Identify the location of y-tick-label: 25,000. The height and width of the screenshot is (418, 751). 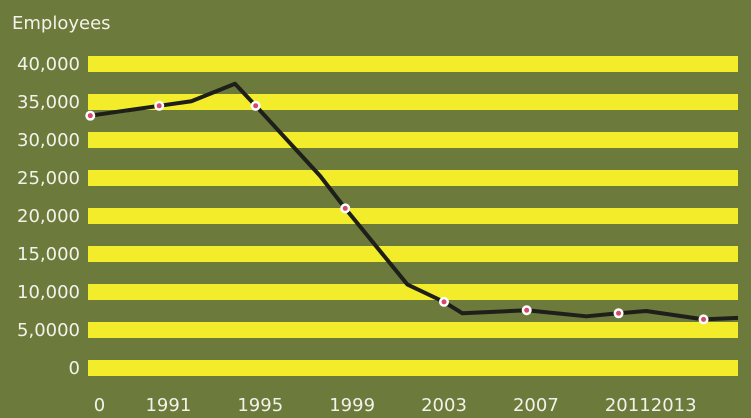
(48, 178).